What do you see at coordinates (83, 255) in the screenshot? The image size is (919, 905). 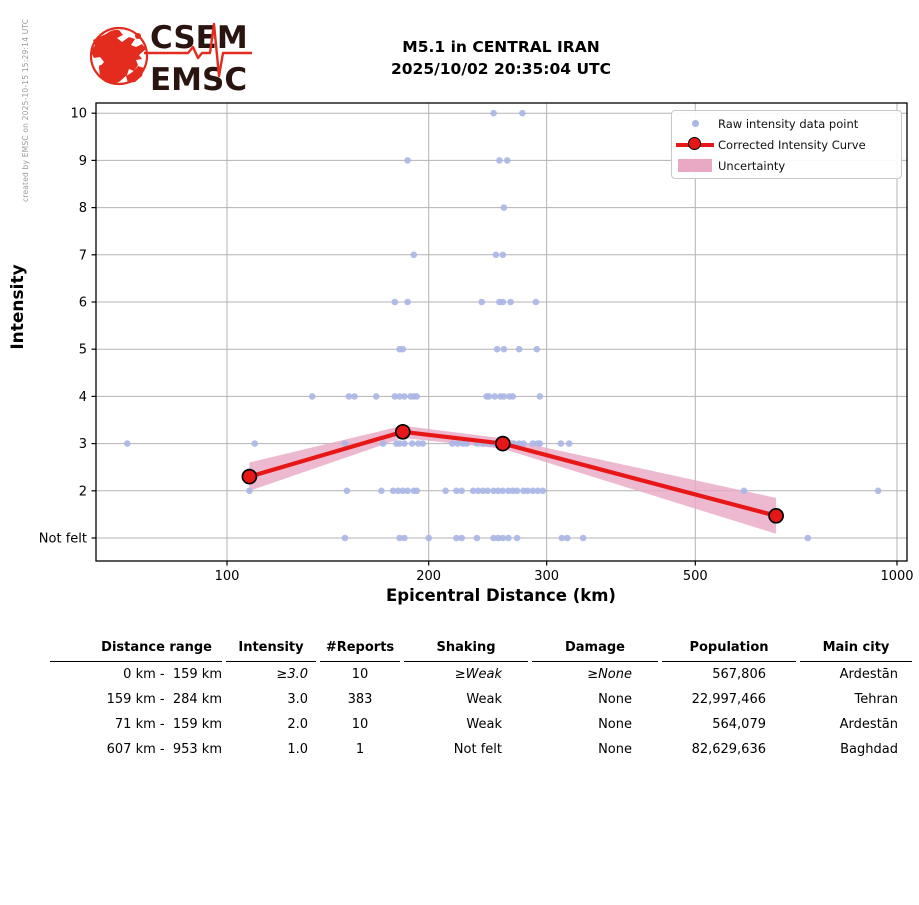 I see `svg-text: 7` at bounding box center [83, 255].